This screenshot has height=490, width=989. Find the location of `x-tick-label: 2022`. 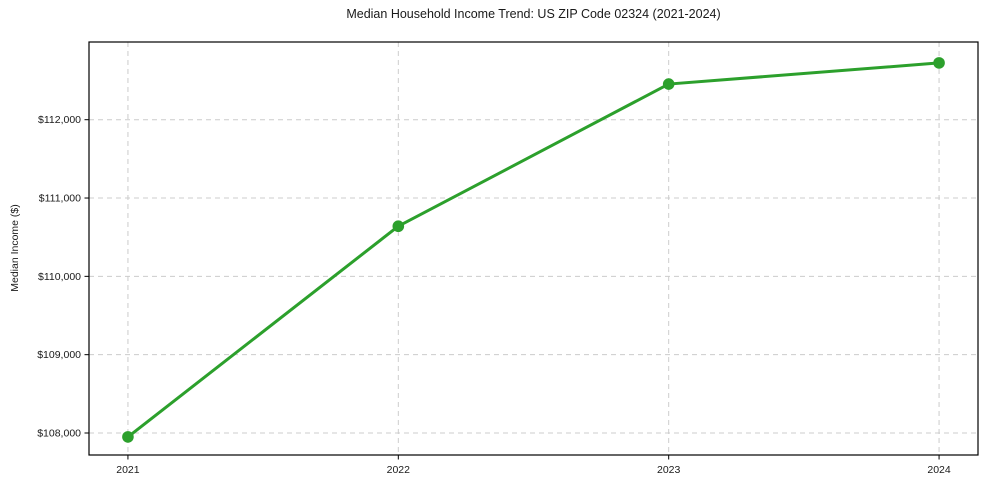

x-tick-label: 2022 is located at coordinates (399, 470).